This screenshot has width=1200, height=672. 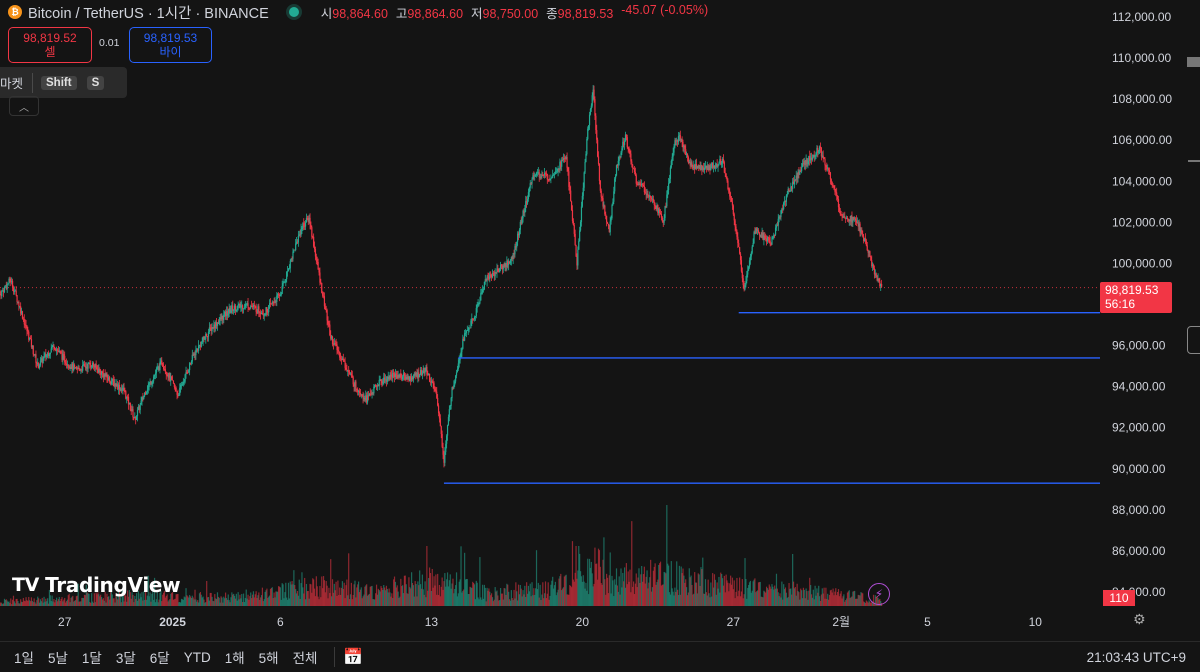 What do you see at coordinates (125, 658) in the screenshot?
I see `range-3m: 3달` at bounding box center [125, 658].